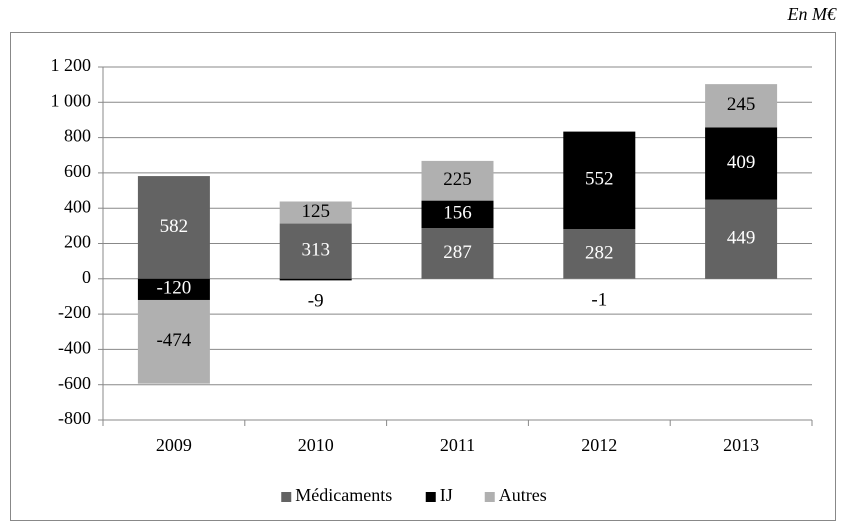 Image resolution: width=843 pixels, height=528 pixels. I want to click on y-tick-label: -200, so click(74, 312).